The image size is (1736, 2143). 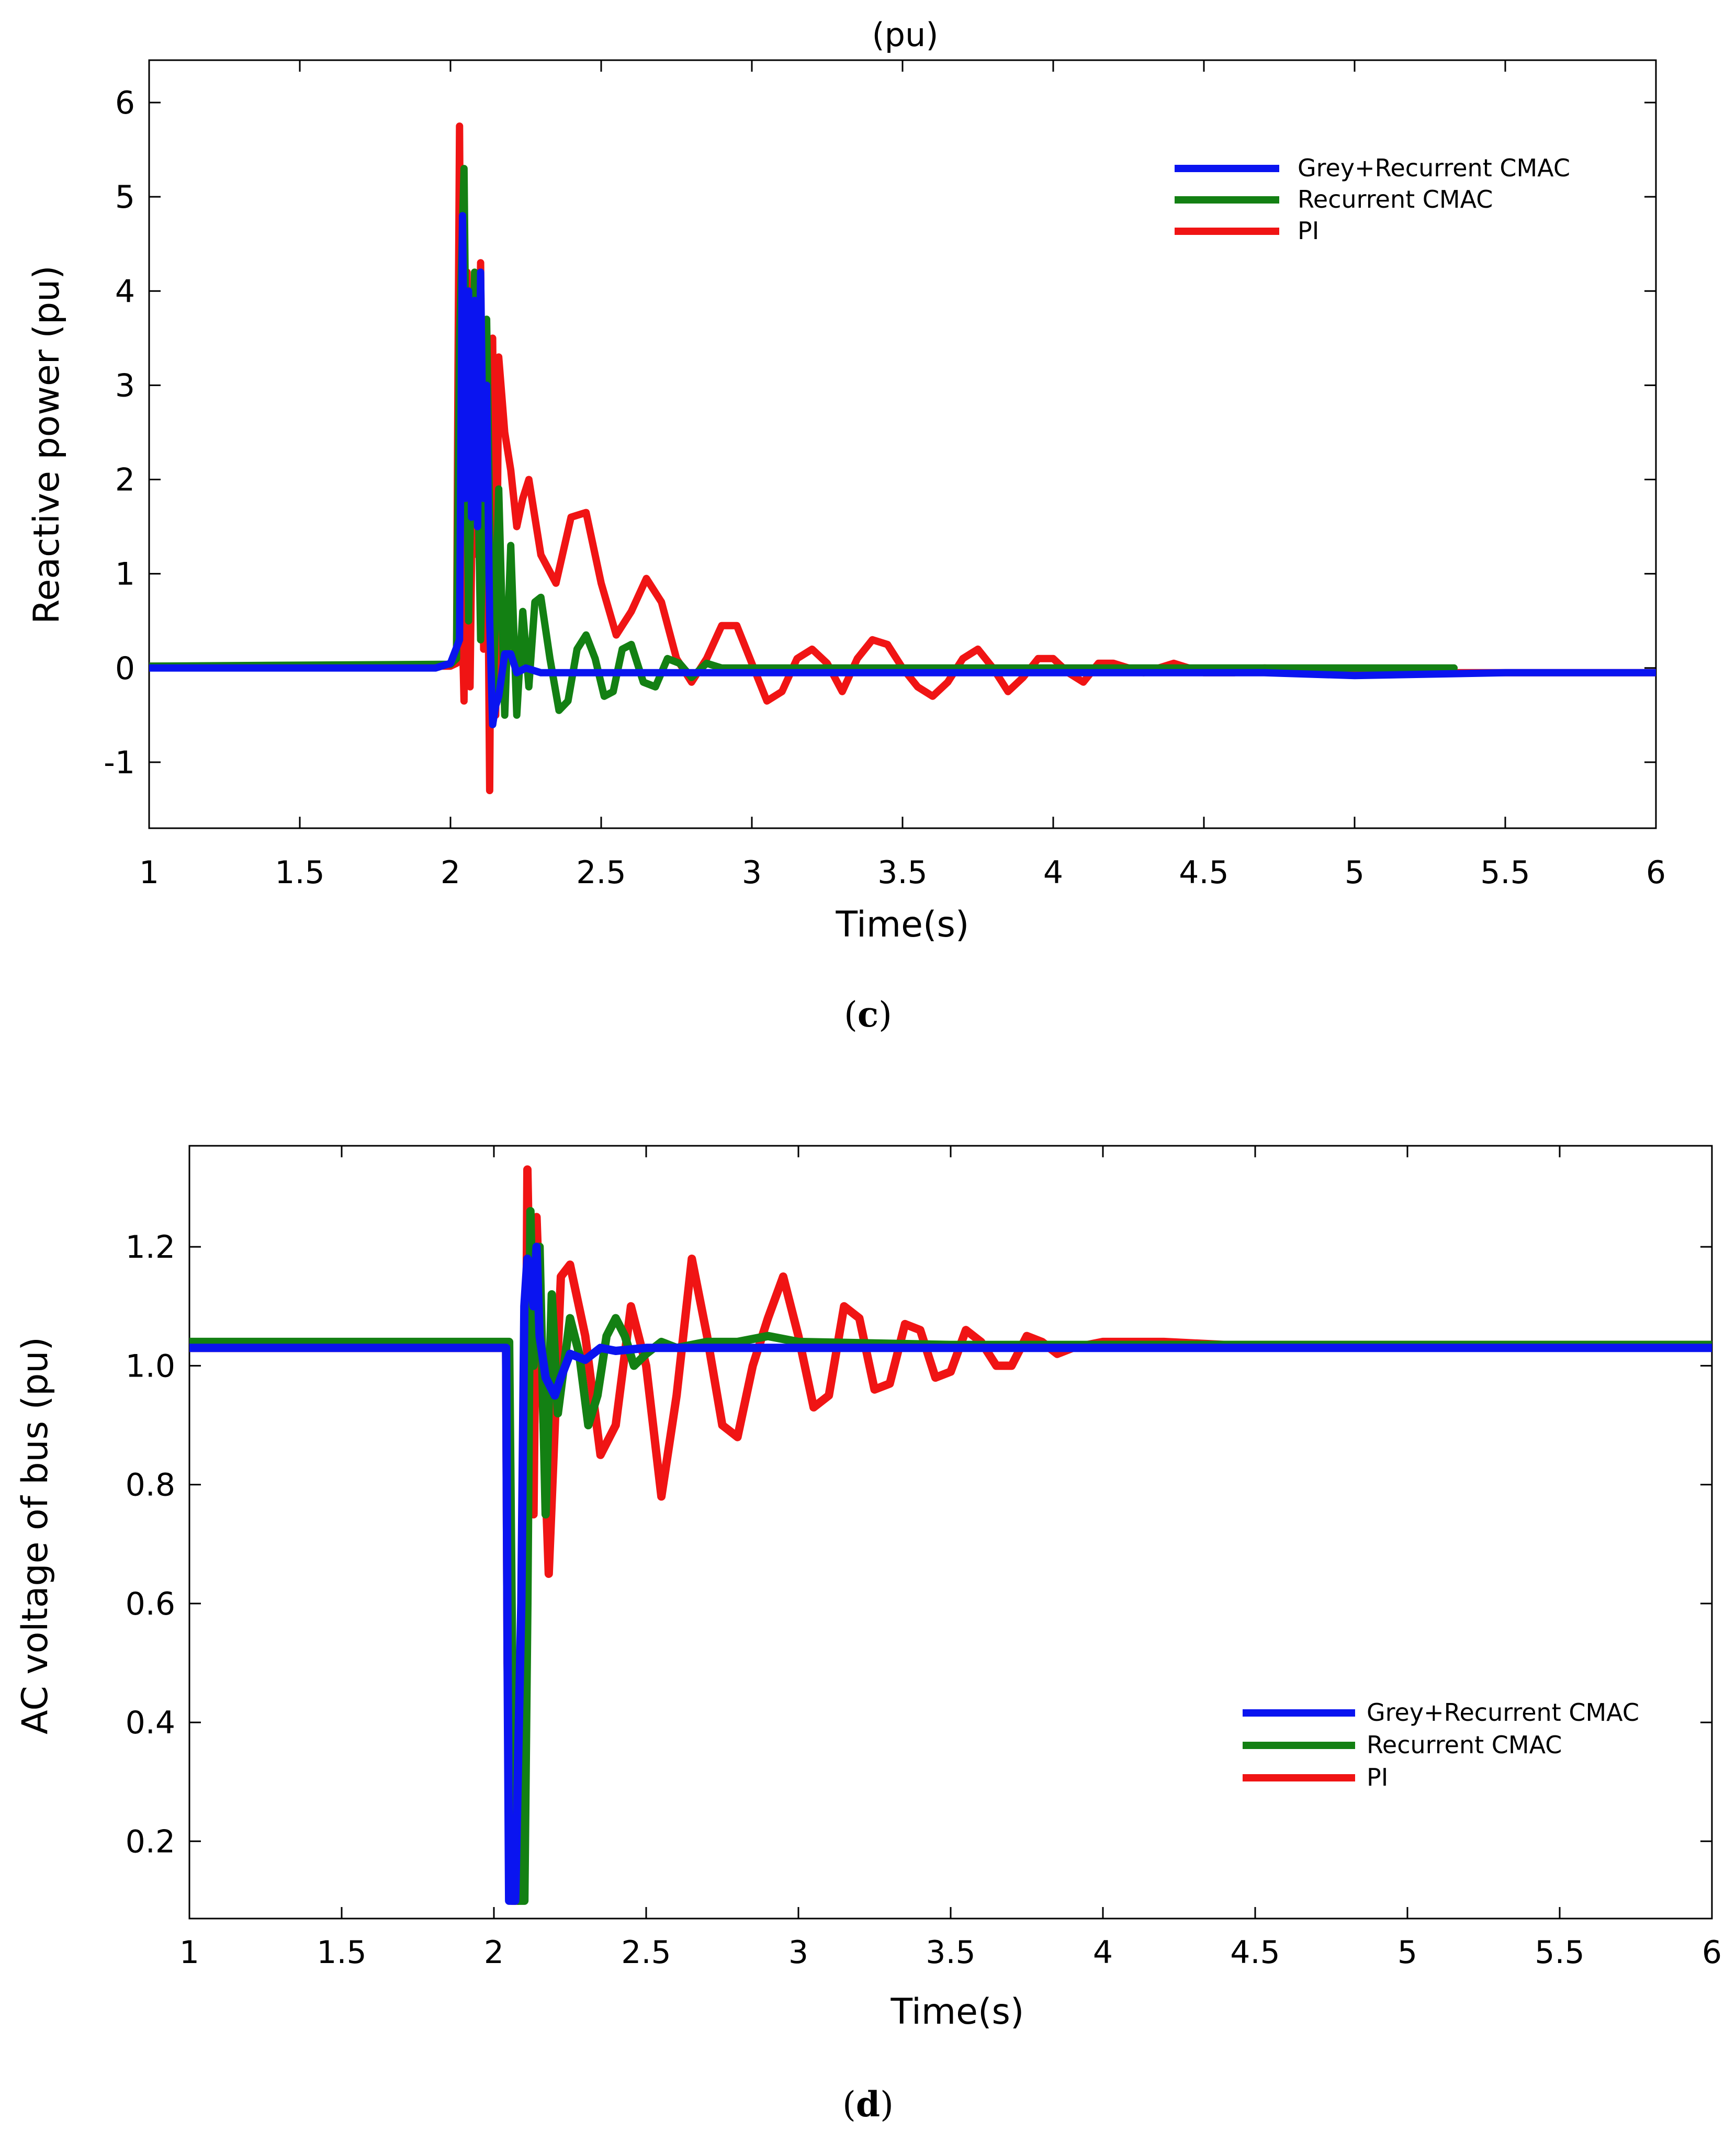 I want to click on chart-d-y-tick-labels: 1.2 1.0 0.8 0.6 0.4 0.2, so click(x=151, y=1544).